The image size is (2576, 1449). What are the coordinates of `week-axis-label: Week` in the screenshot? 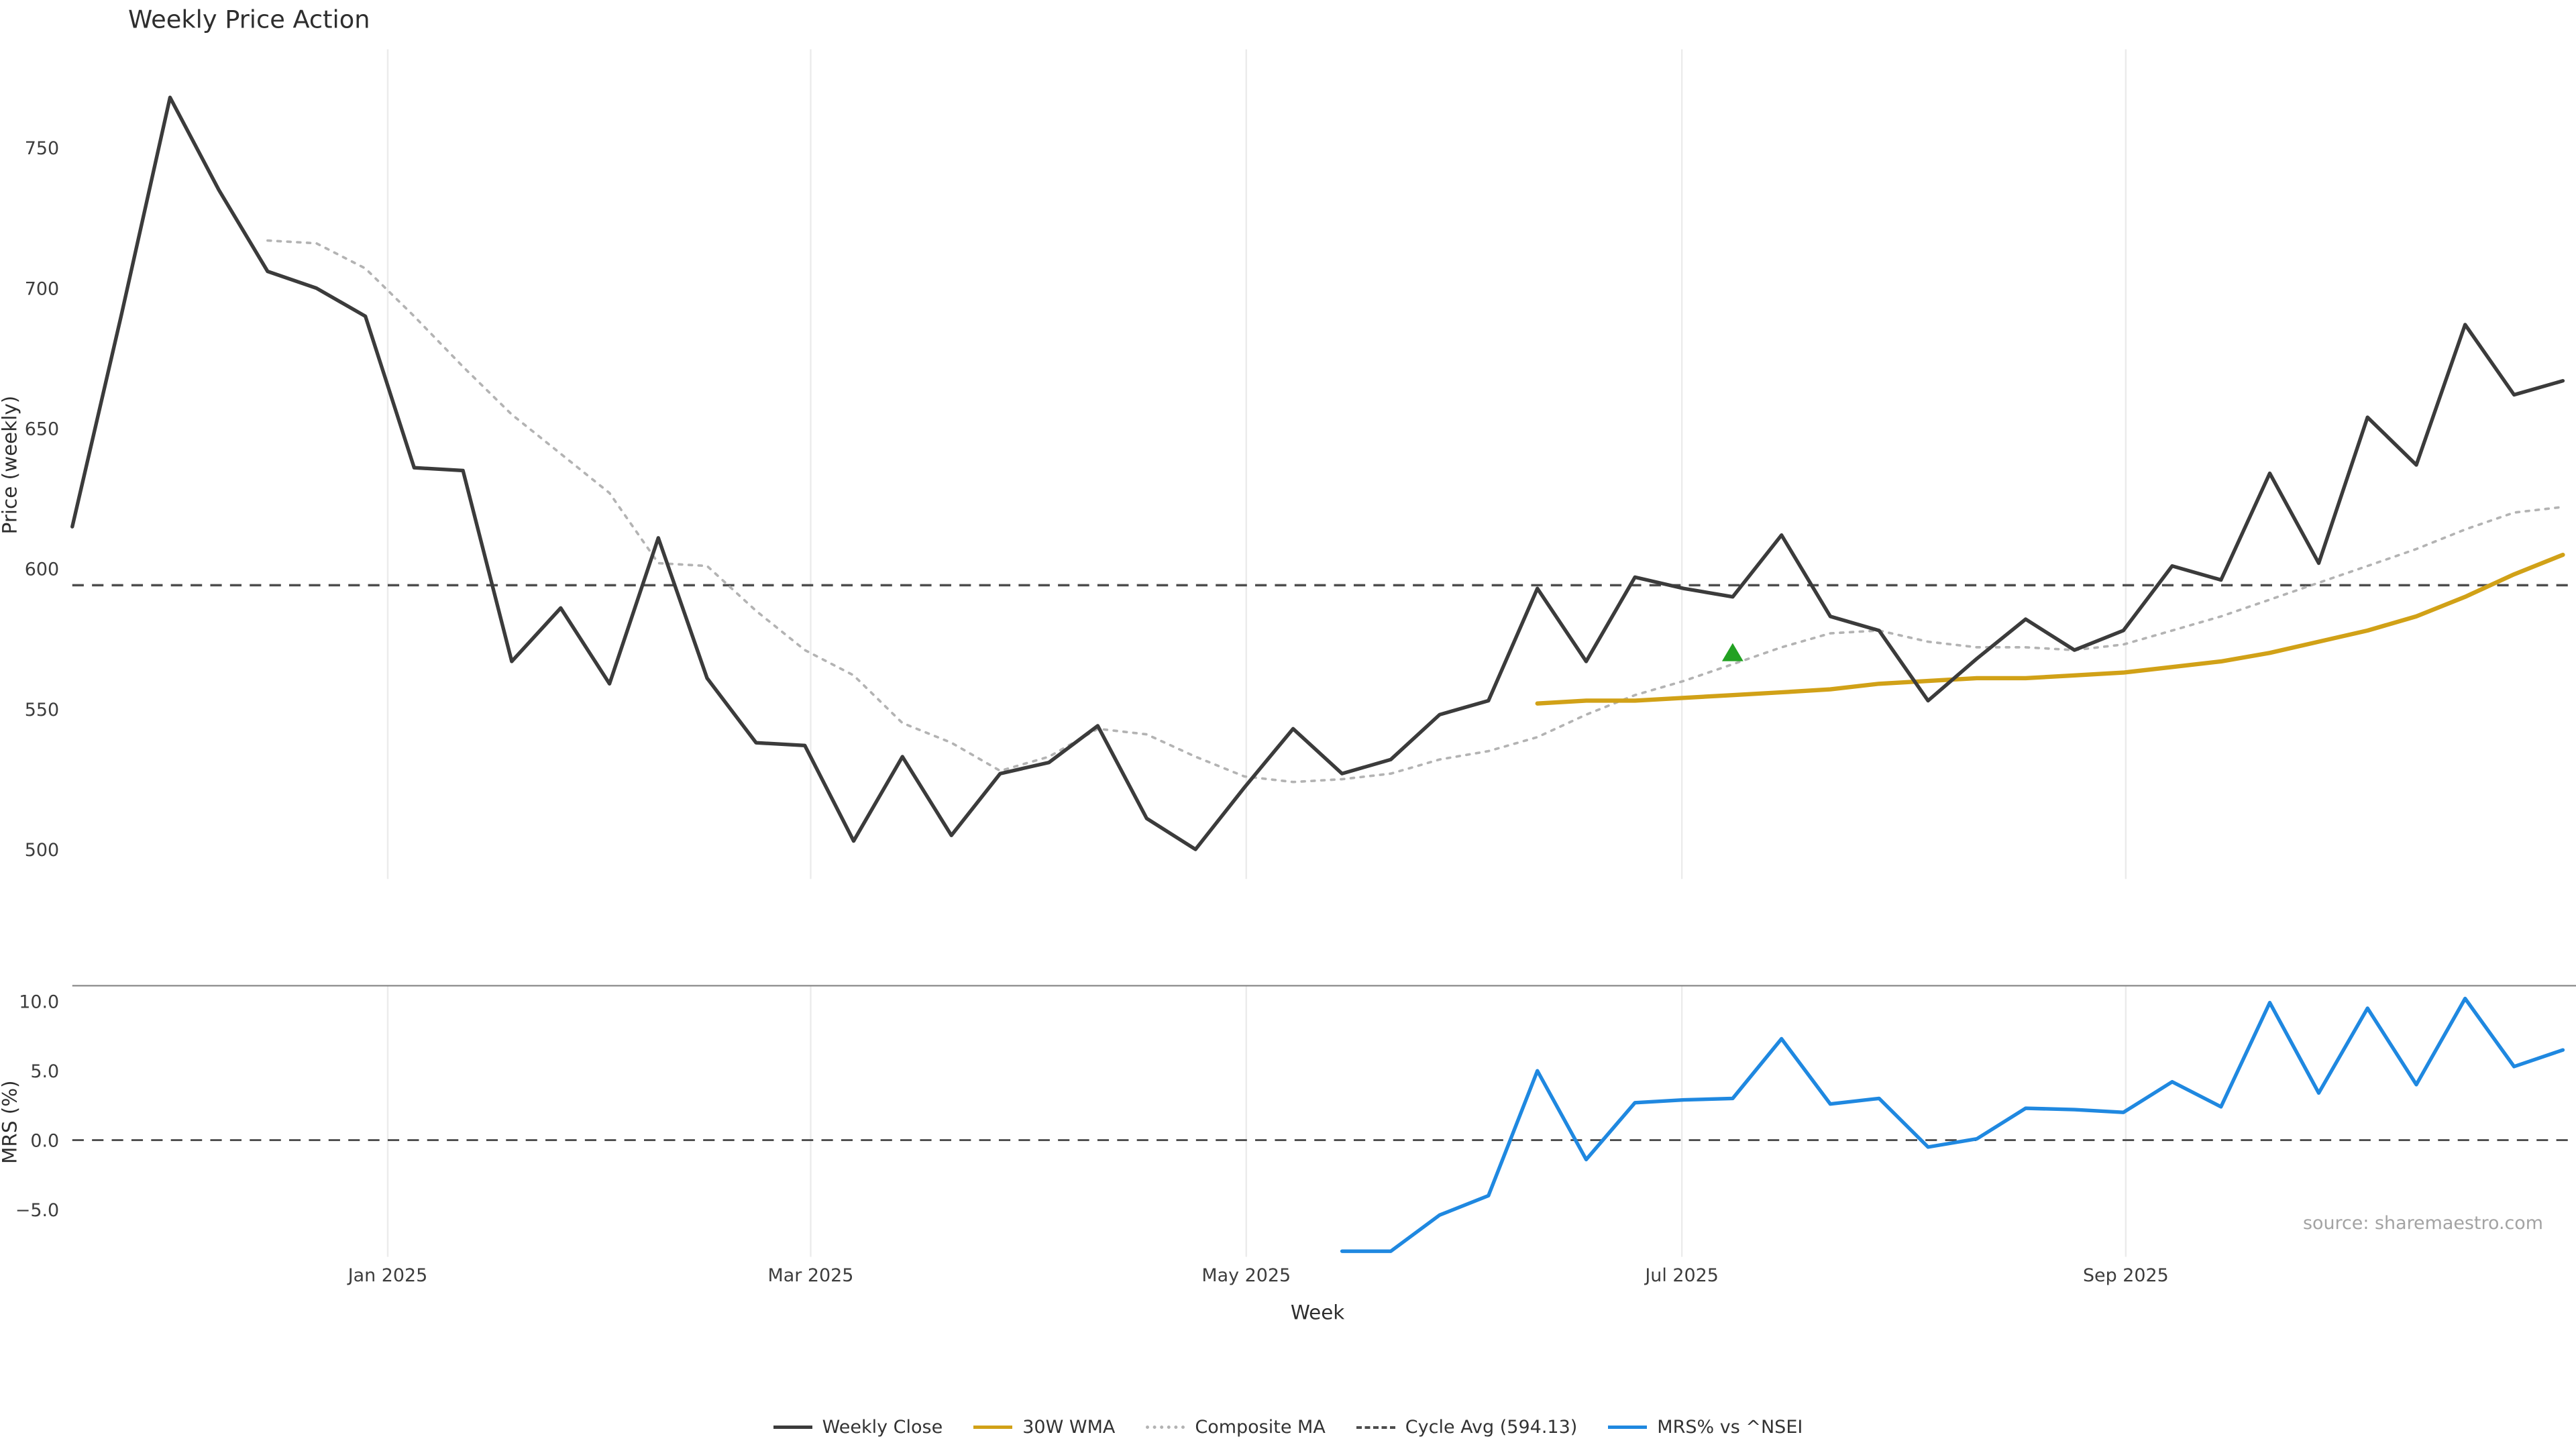 It's located at (1317, 1312).